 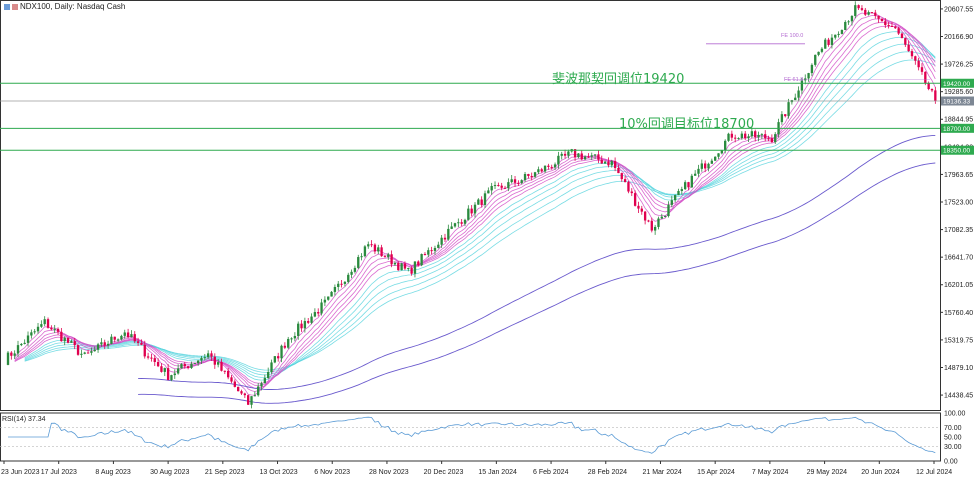 I want to click on rsi-tick-label: 0.00, so click(x=951, y=462).